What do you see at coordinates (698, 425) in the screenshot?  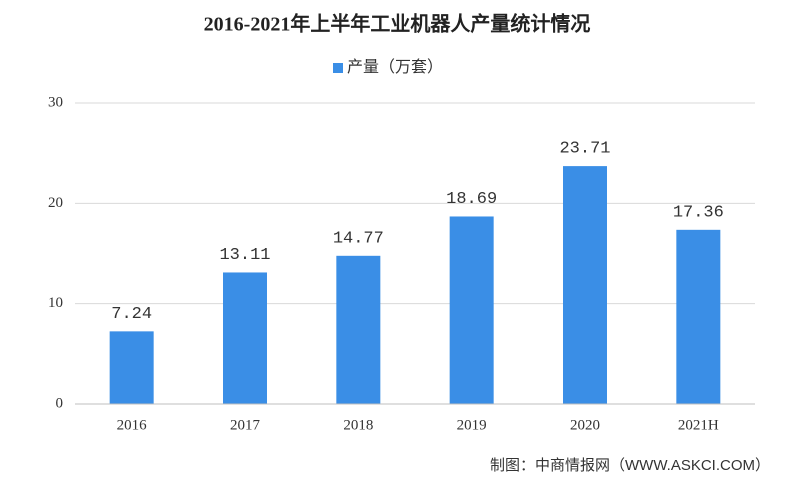 I see `x-tick-label: 2021H` at bounding box center [698, 425].